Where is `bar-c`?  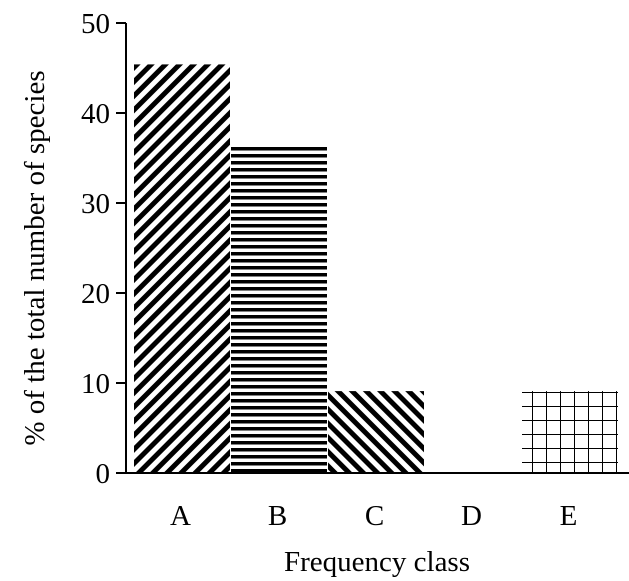 bar-c is located at coordinates (376, 432).